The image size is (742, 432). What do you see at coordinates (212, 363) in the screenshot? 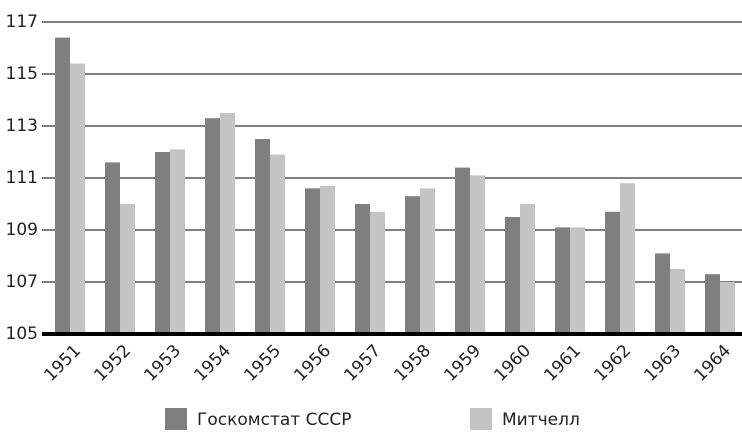
I see `x-tick-label: 1954` at bounding box center [212, 363].